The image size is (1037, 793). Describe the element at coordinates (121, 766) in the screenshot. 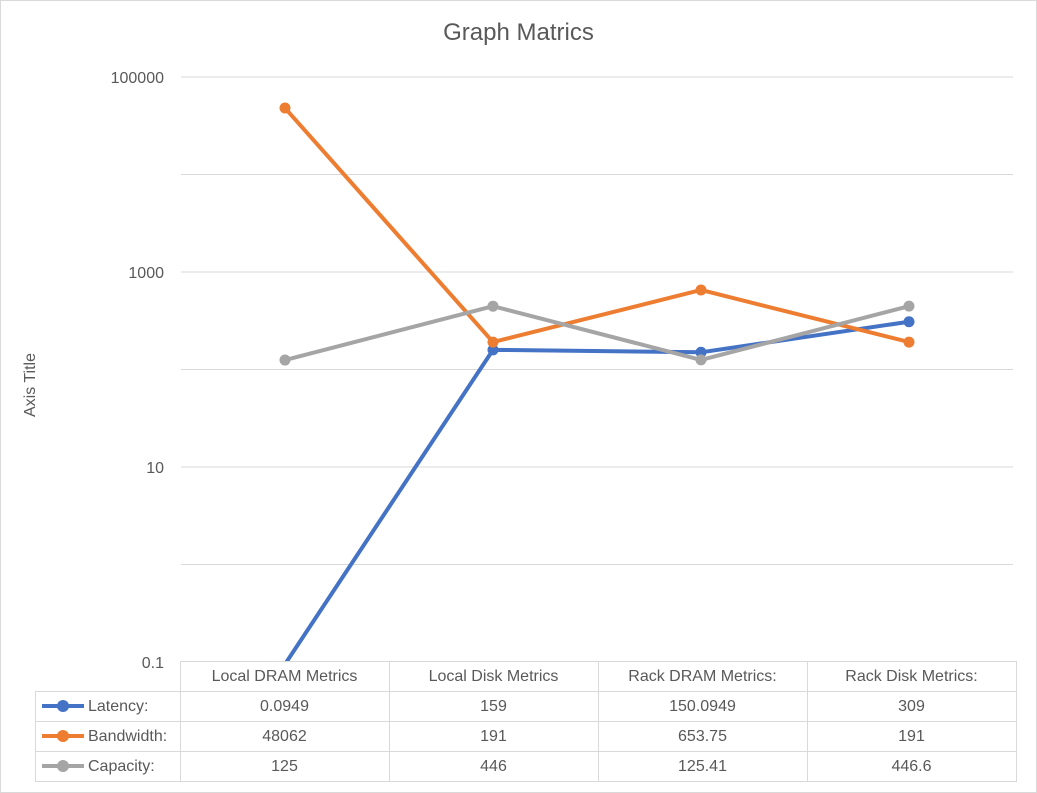

I see `series-name: Capacity:` at that location.